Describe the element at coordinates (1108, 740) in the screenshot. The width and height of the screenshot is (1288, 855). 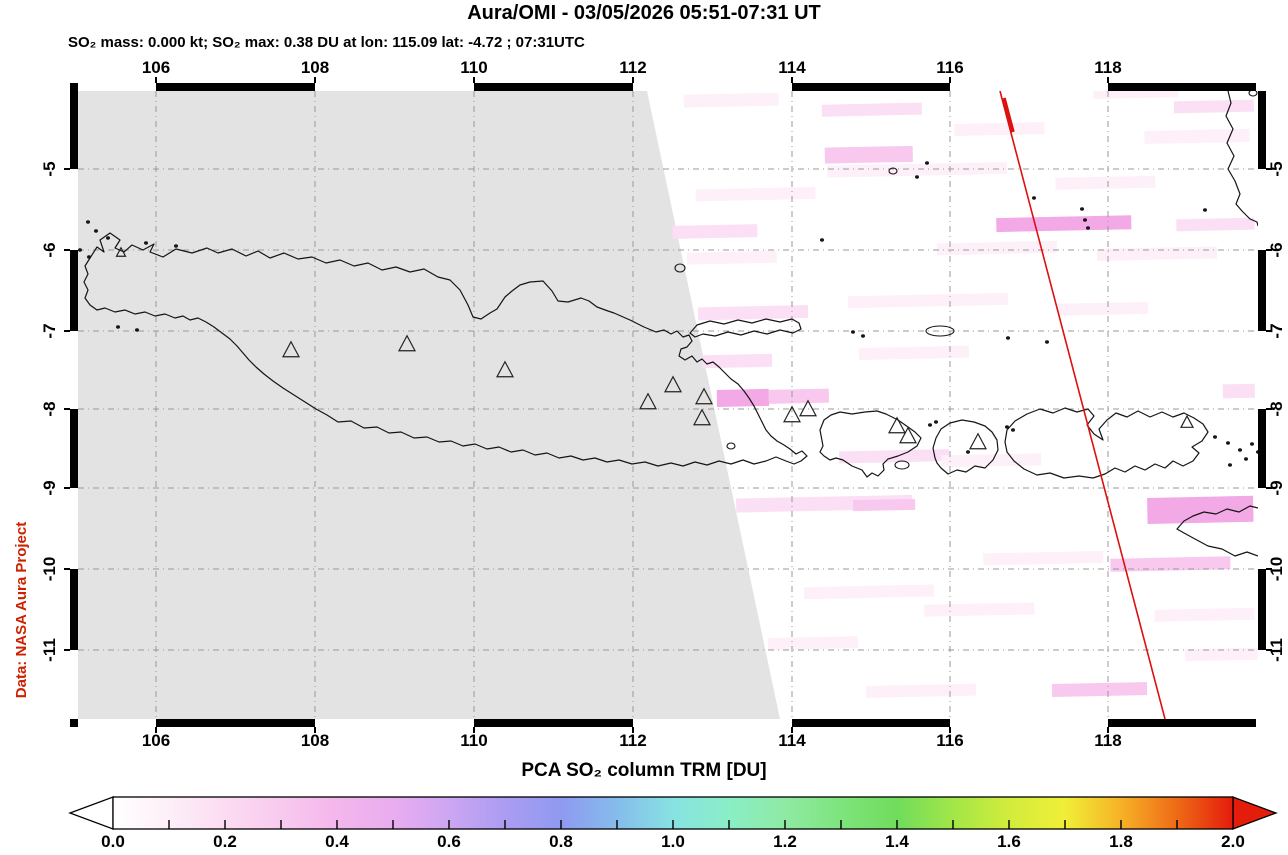
I see `lon-tick-label-bottom: 118` at that location.